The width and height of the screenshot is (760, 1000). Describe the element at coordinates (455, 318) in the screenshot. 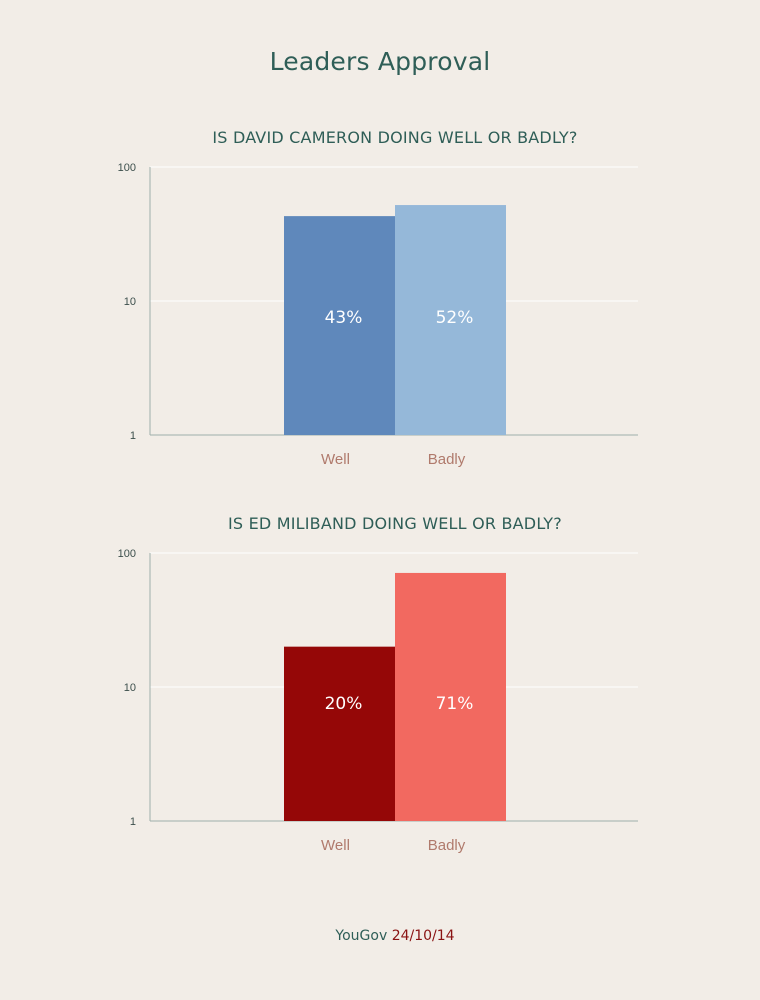

I see `data-label: 52%` at that location.